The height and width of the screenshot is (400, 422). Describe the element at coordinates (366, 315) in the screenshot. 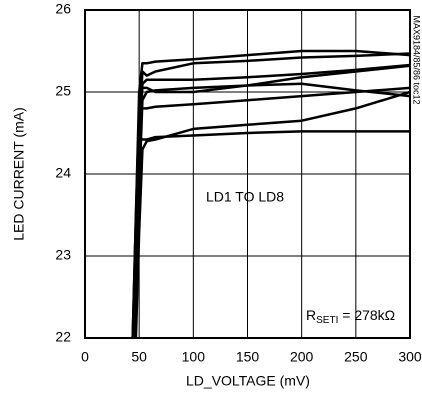

I see `rset-rest: = 278kΩ` at that location.